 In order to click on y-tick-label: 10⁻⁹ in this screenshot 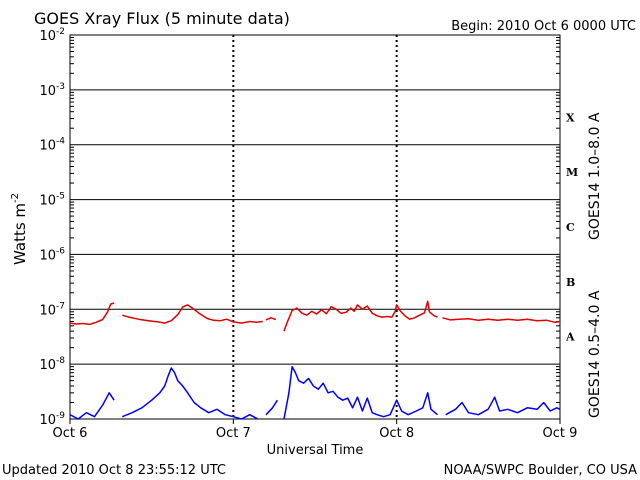, I will do `click(52, 419)`.